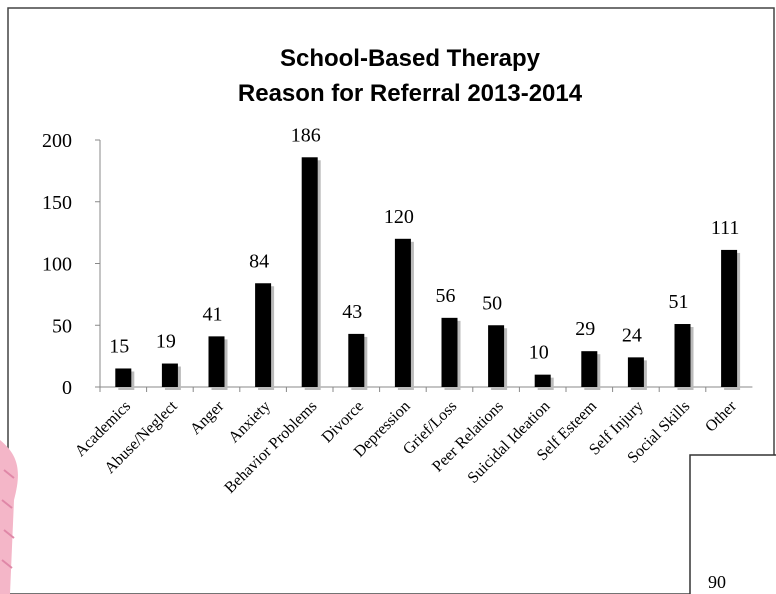 This screenshot has height=594, width=776. I want to click on value-label: 41, so click(213, 314).